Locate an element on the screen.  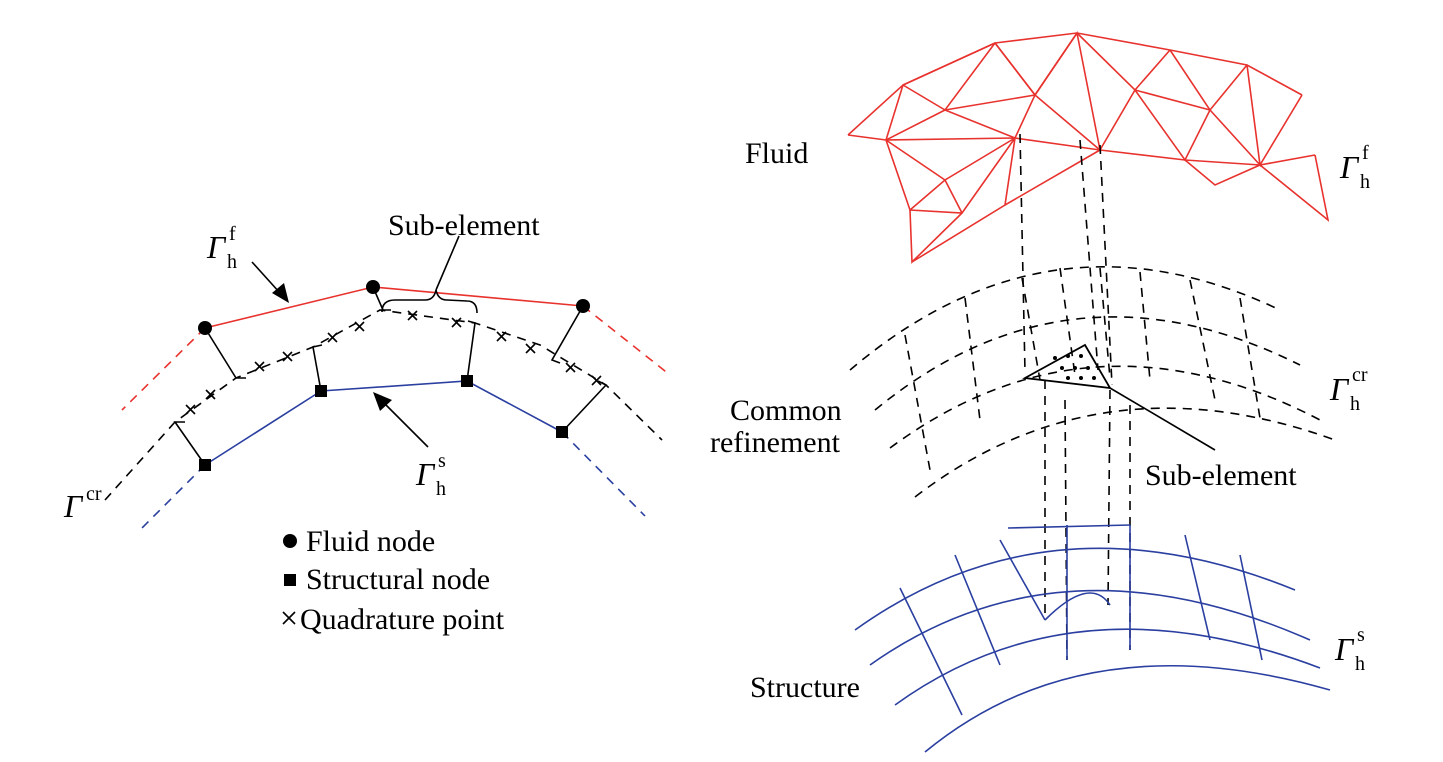
sub-element-leader-left is located at coordinates (447, 263).